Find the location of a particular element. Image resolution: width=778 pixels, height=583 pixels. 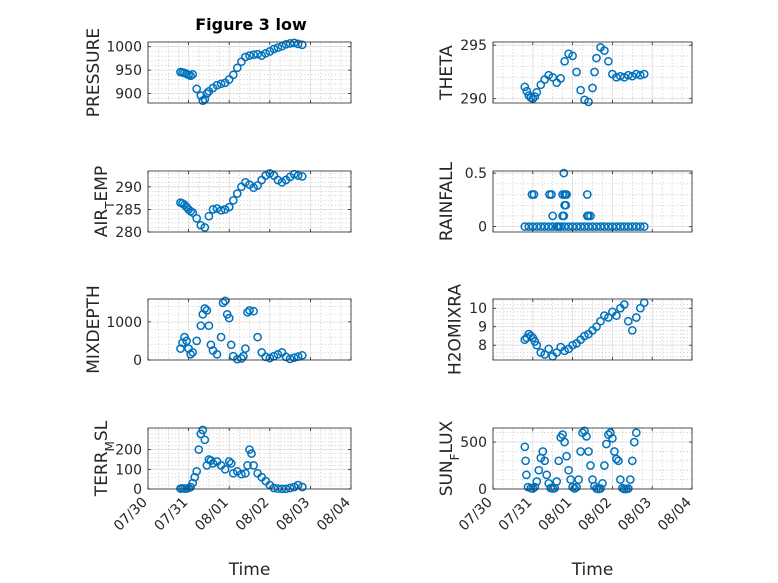

y-tick-label: 295 is located at coordinates (473, 46).